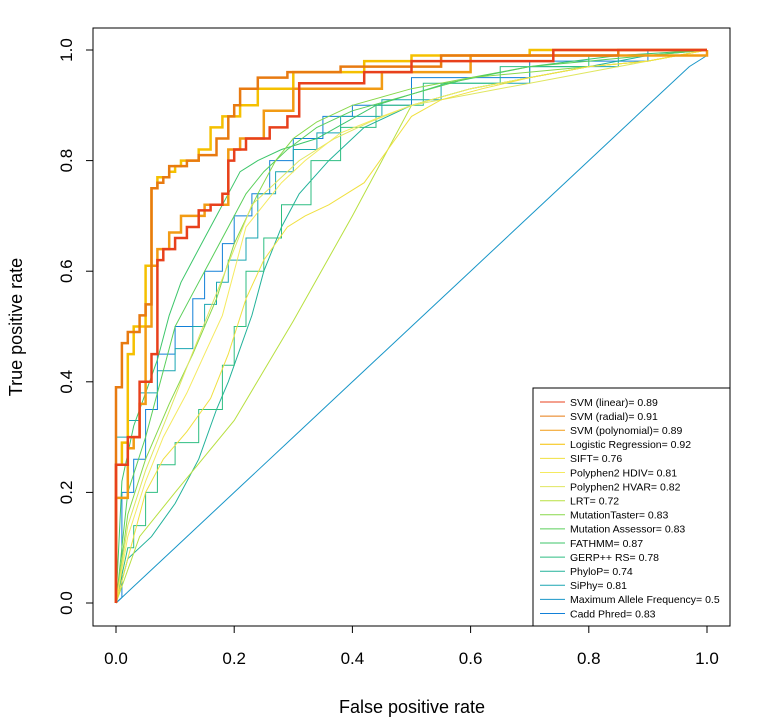 Image resolution: width=761 pixels, height=728 pixels. Describe the element at coordinates (66, 50) in the screenshot. I see `y-tick-label: 1.0` at that location.